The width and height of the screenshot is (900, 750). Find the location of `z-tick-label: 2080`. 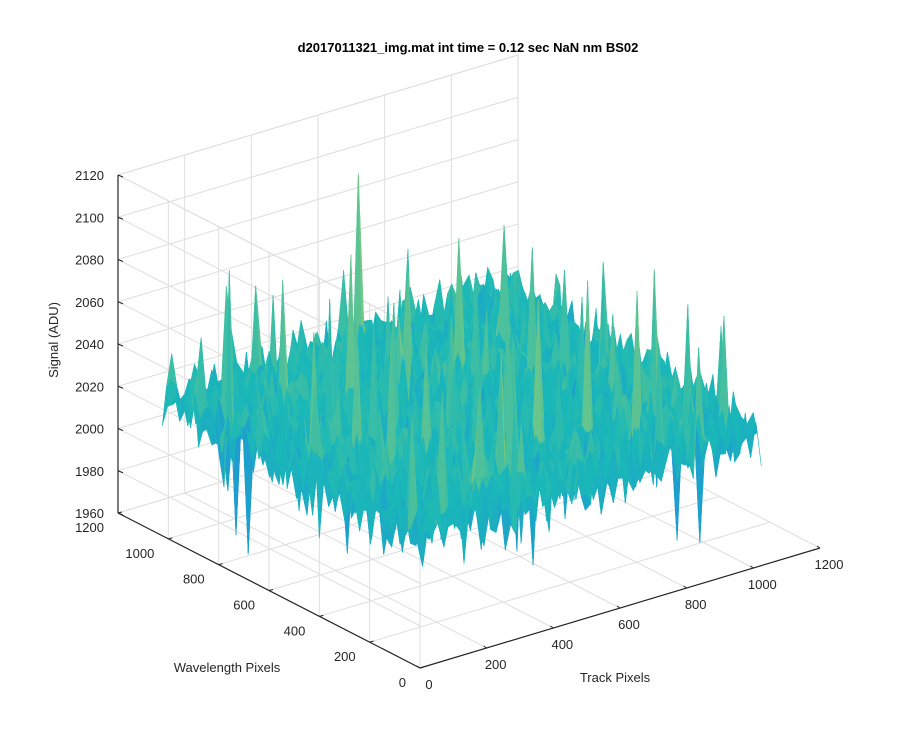

z-tick-label: 2080 is located at coordinates (89, 260).